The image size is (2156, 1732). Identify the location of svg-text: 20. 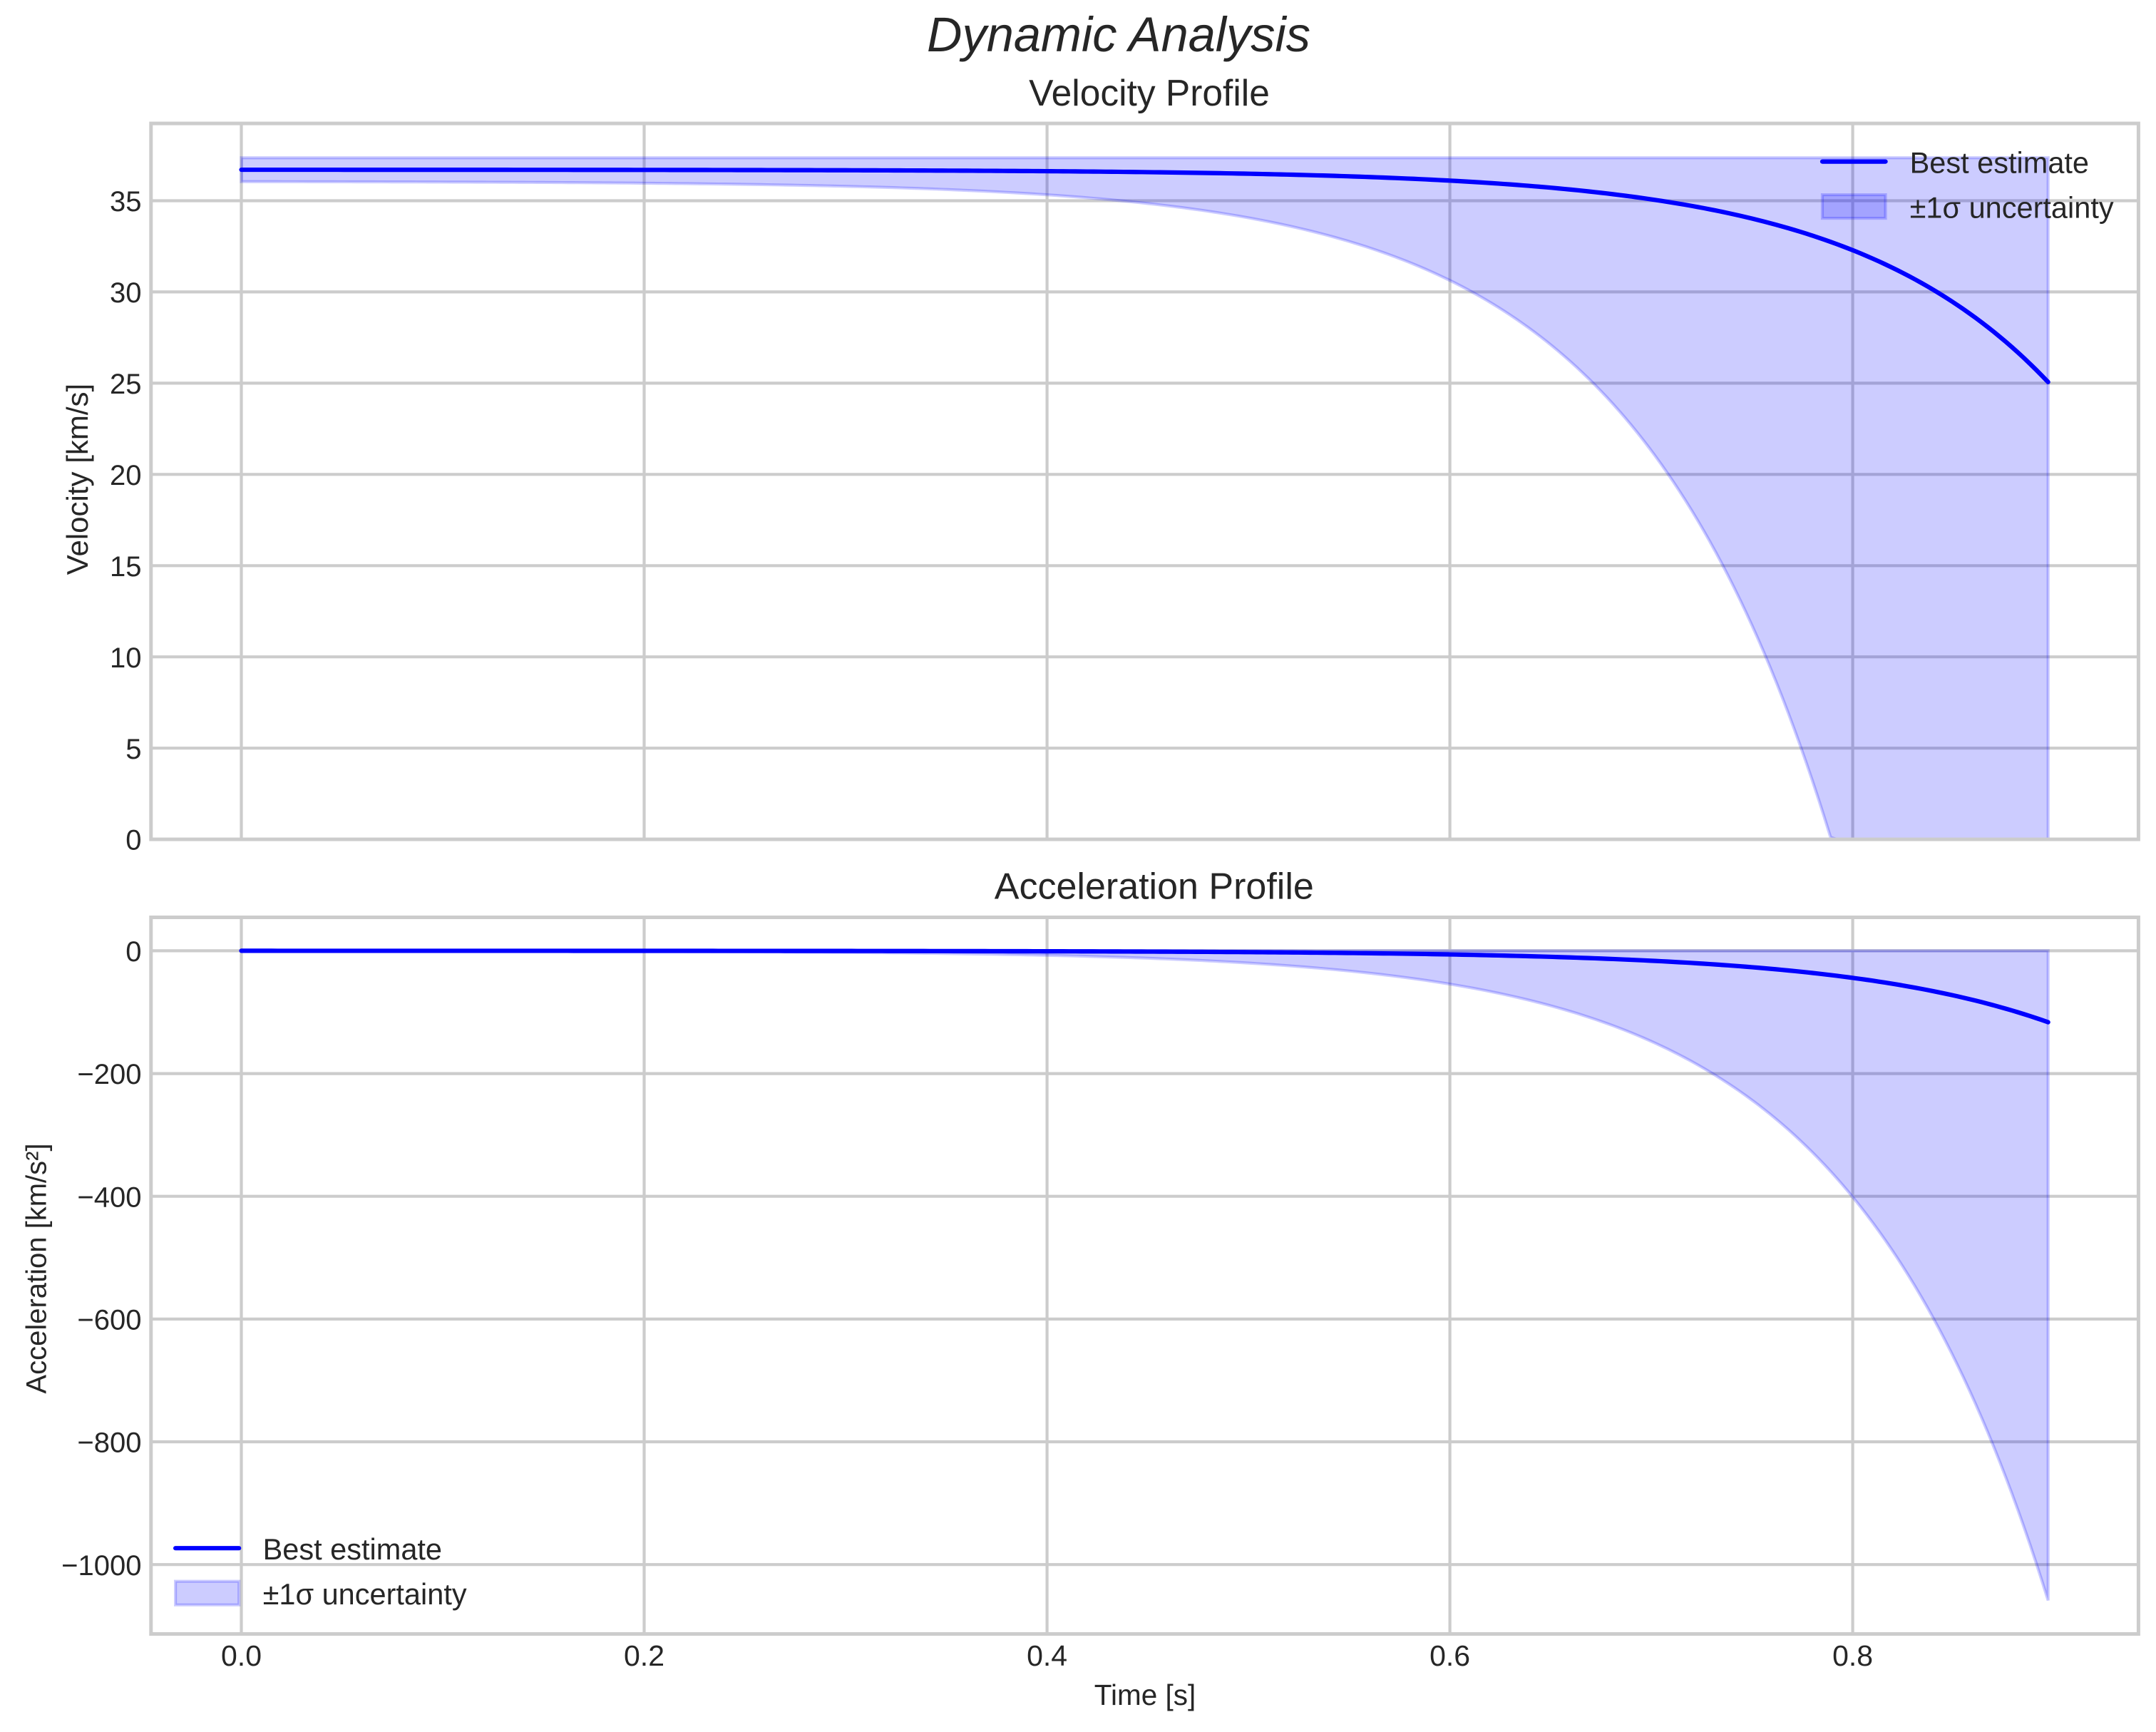
(126, 475).